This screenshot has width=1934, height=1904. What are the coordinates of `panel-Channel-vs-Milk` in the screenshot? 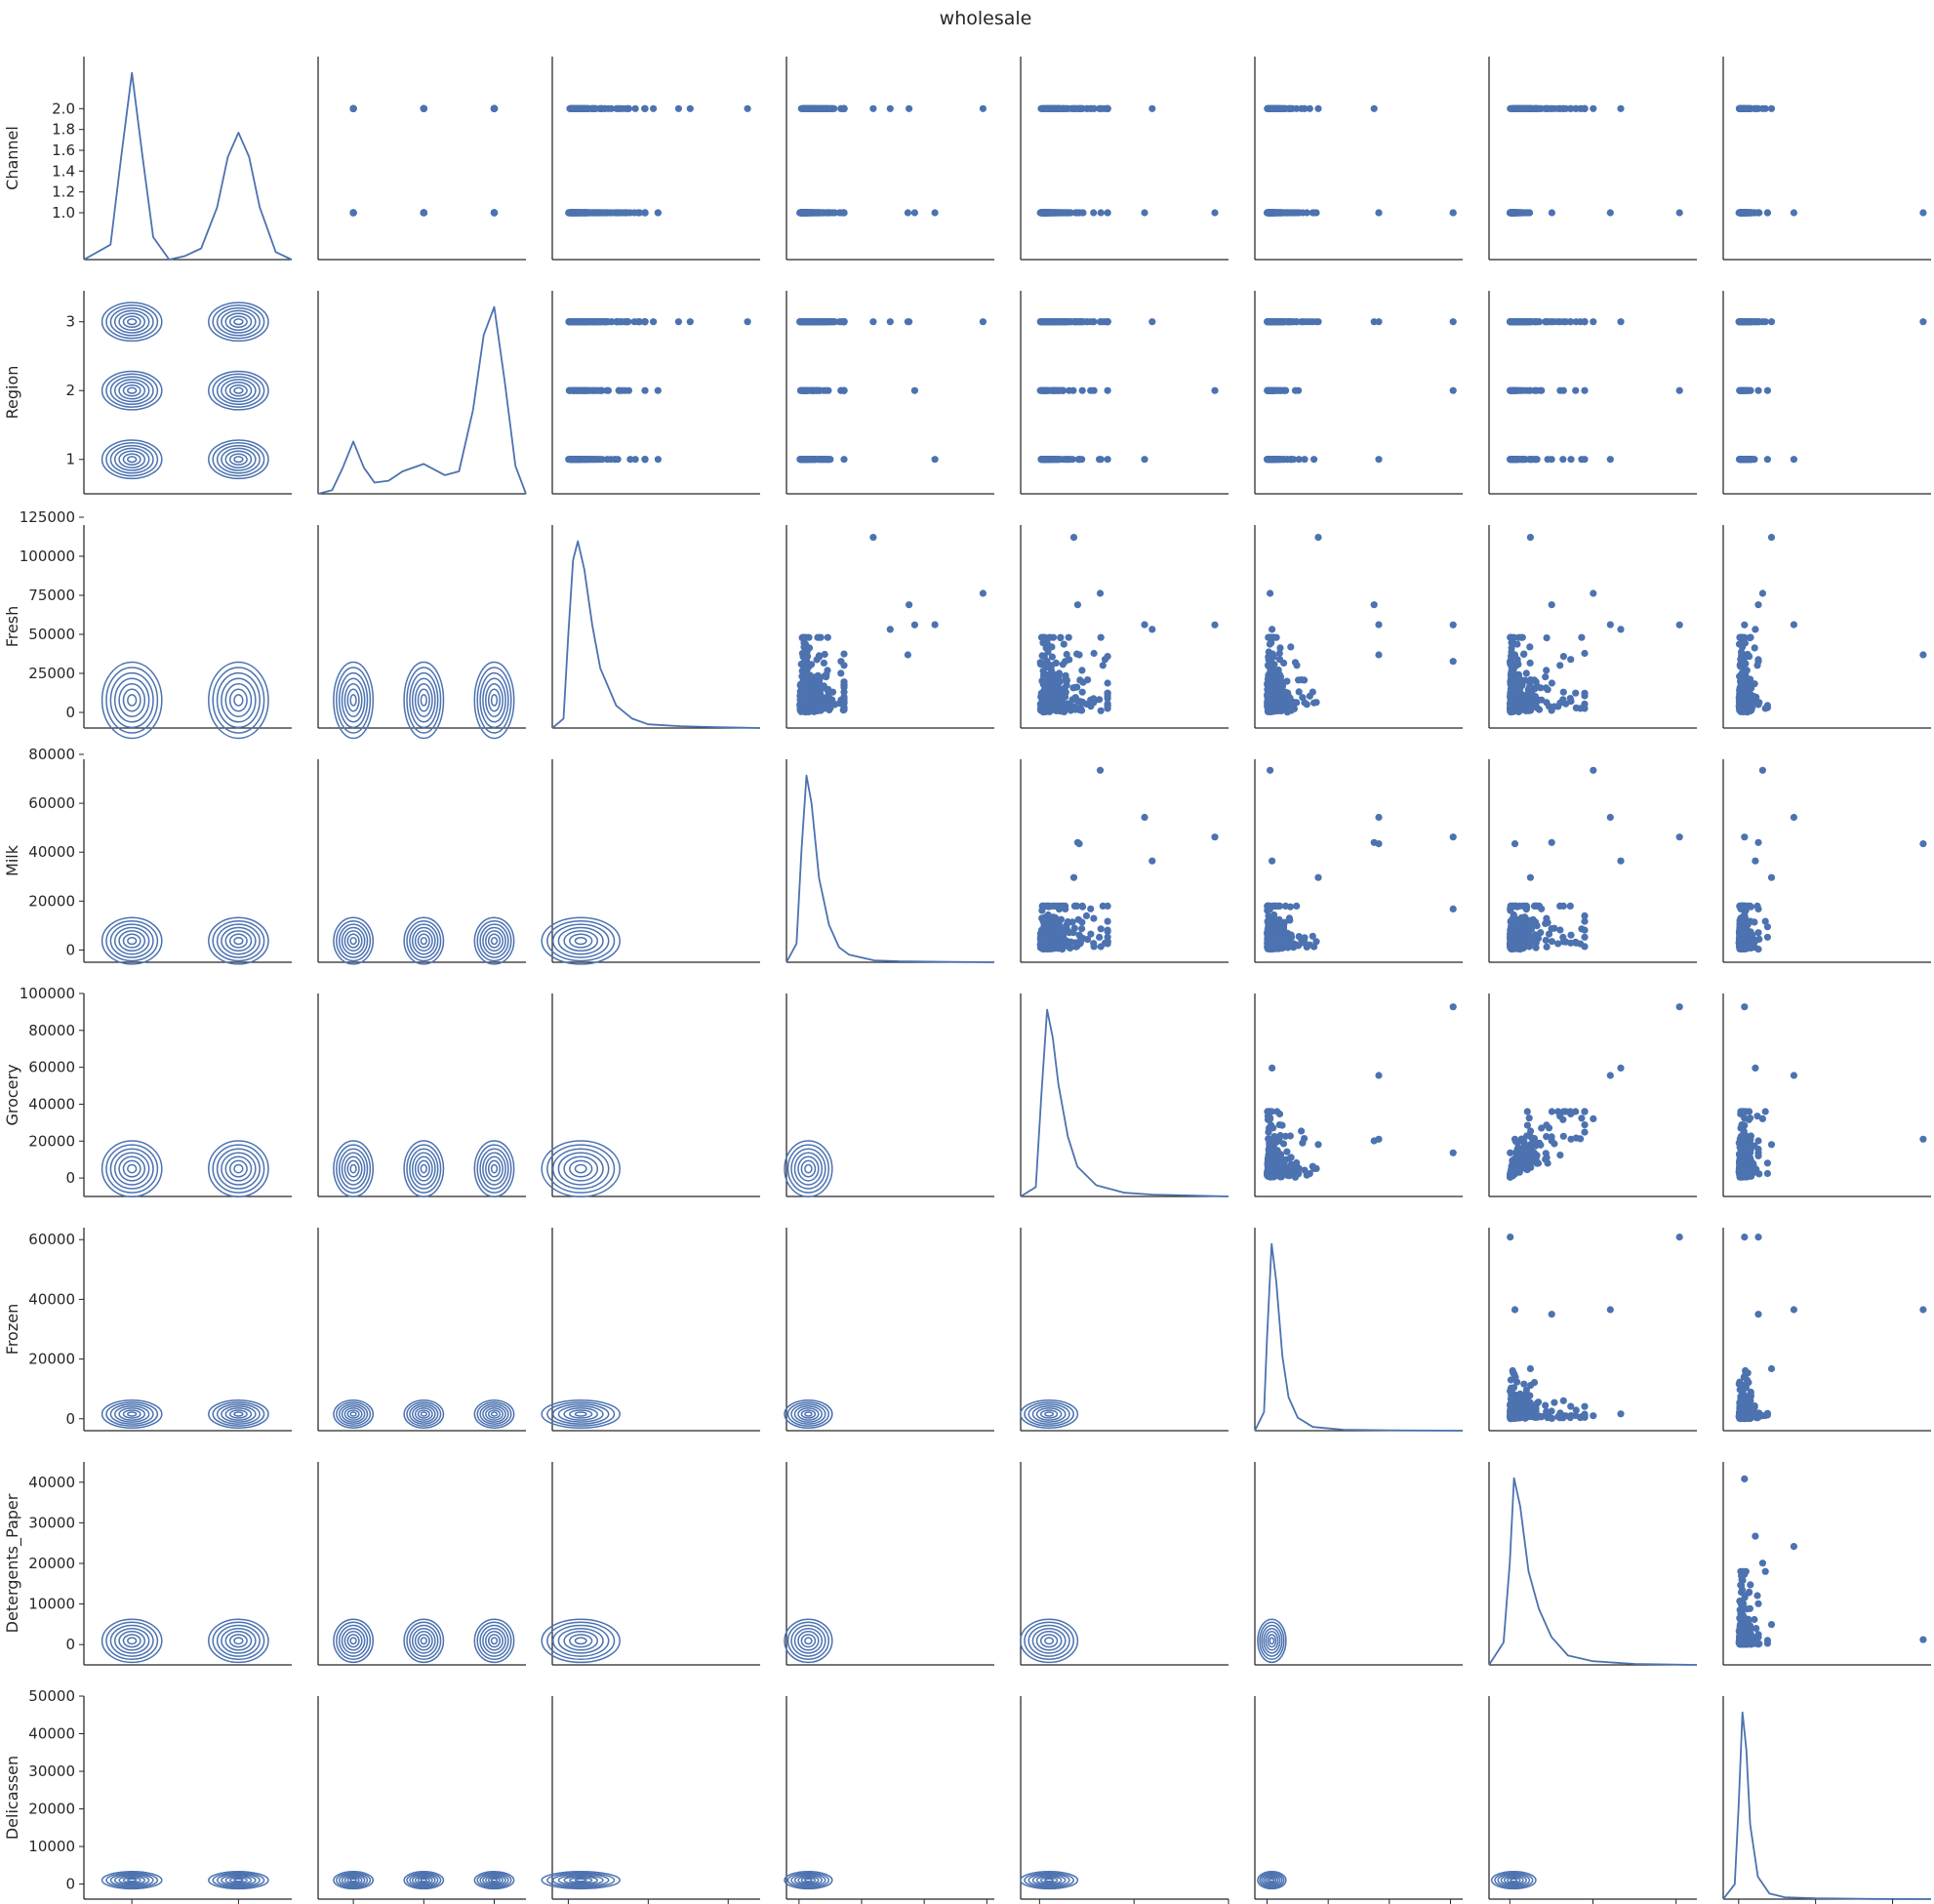 It's located at (890, 158).